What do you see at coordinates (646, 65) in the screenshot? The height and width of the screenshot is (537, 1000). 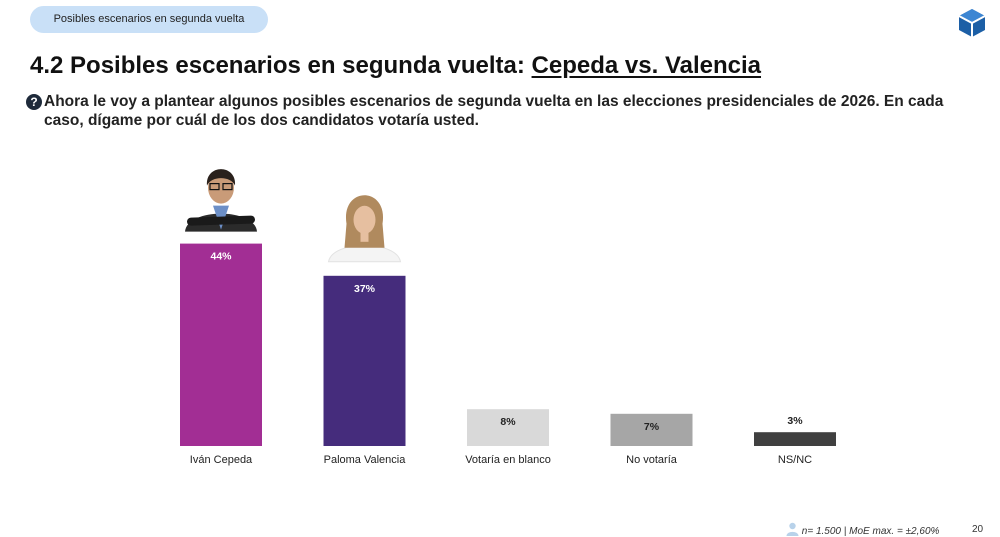 I see `title-candidates: Cepeda vs. Valencia` at bounding box center [646, 65].